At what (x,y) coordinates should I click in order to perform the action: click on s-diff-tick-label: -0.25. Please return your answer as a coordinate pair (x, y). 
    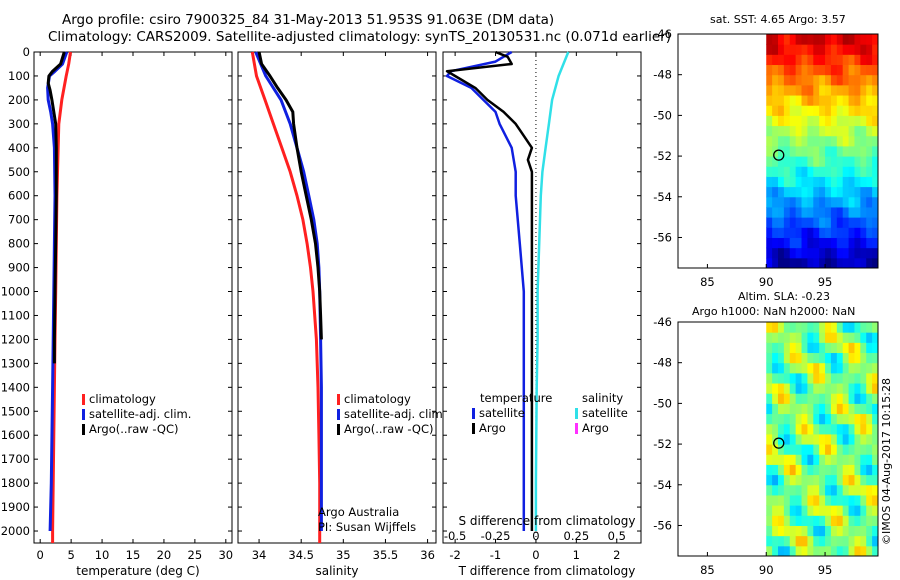
    Looking at the image, I should click on (496, 536).